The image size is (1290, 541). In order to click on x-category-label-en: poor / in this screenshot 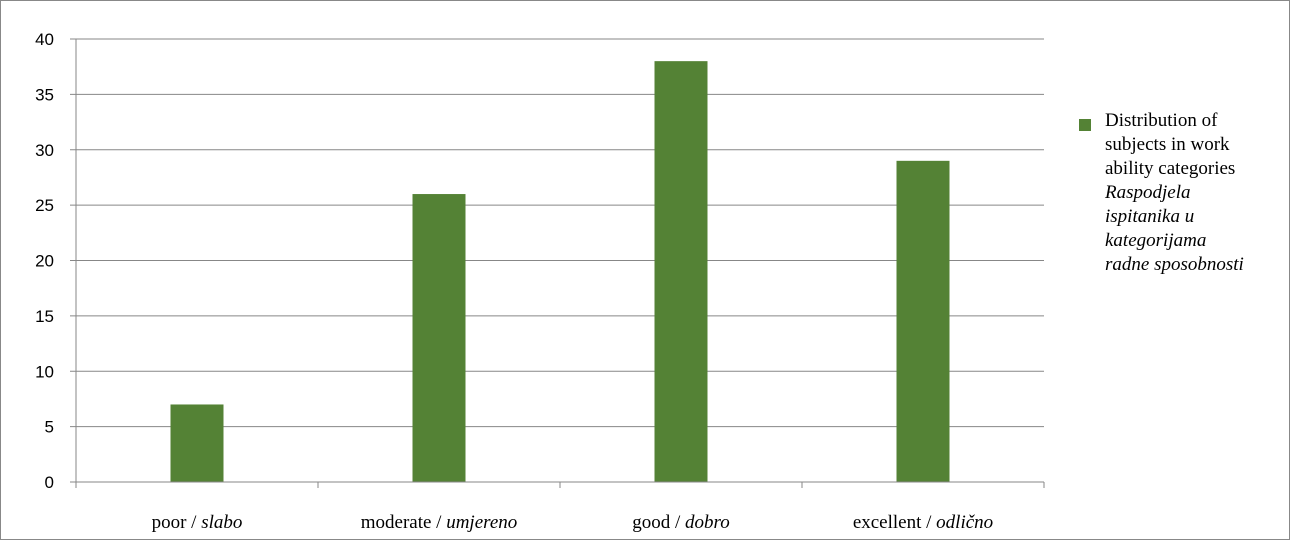, I will do `click(177, 522)`.